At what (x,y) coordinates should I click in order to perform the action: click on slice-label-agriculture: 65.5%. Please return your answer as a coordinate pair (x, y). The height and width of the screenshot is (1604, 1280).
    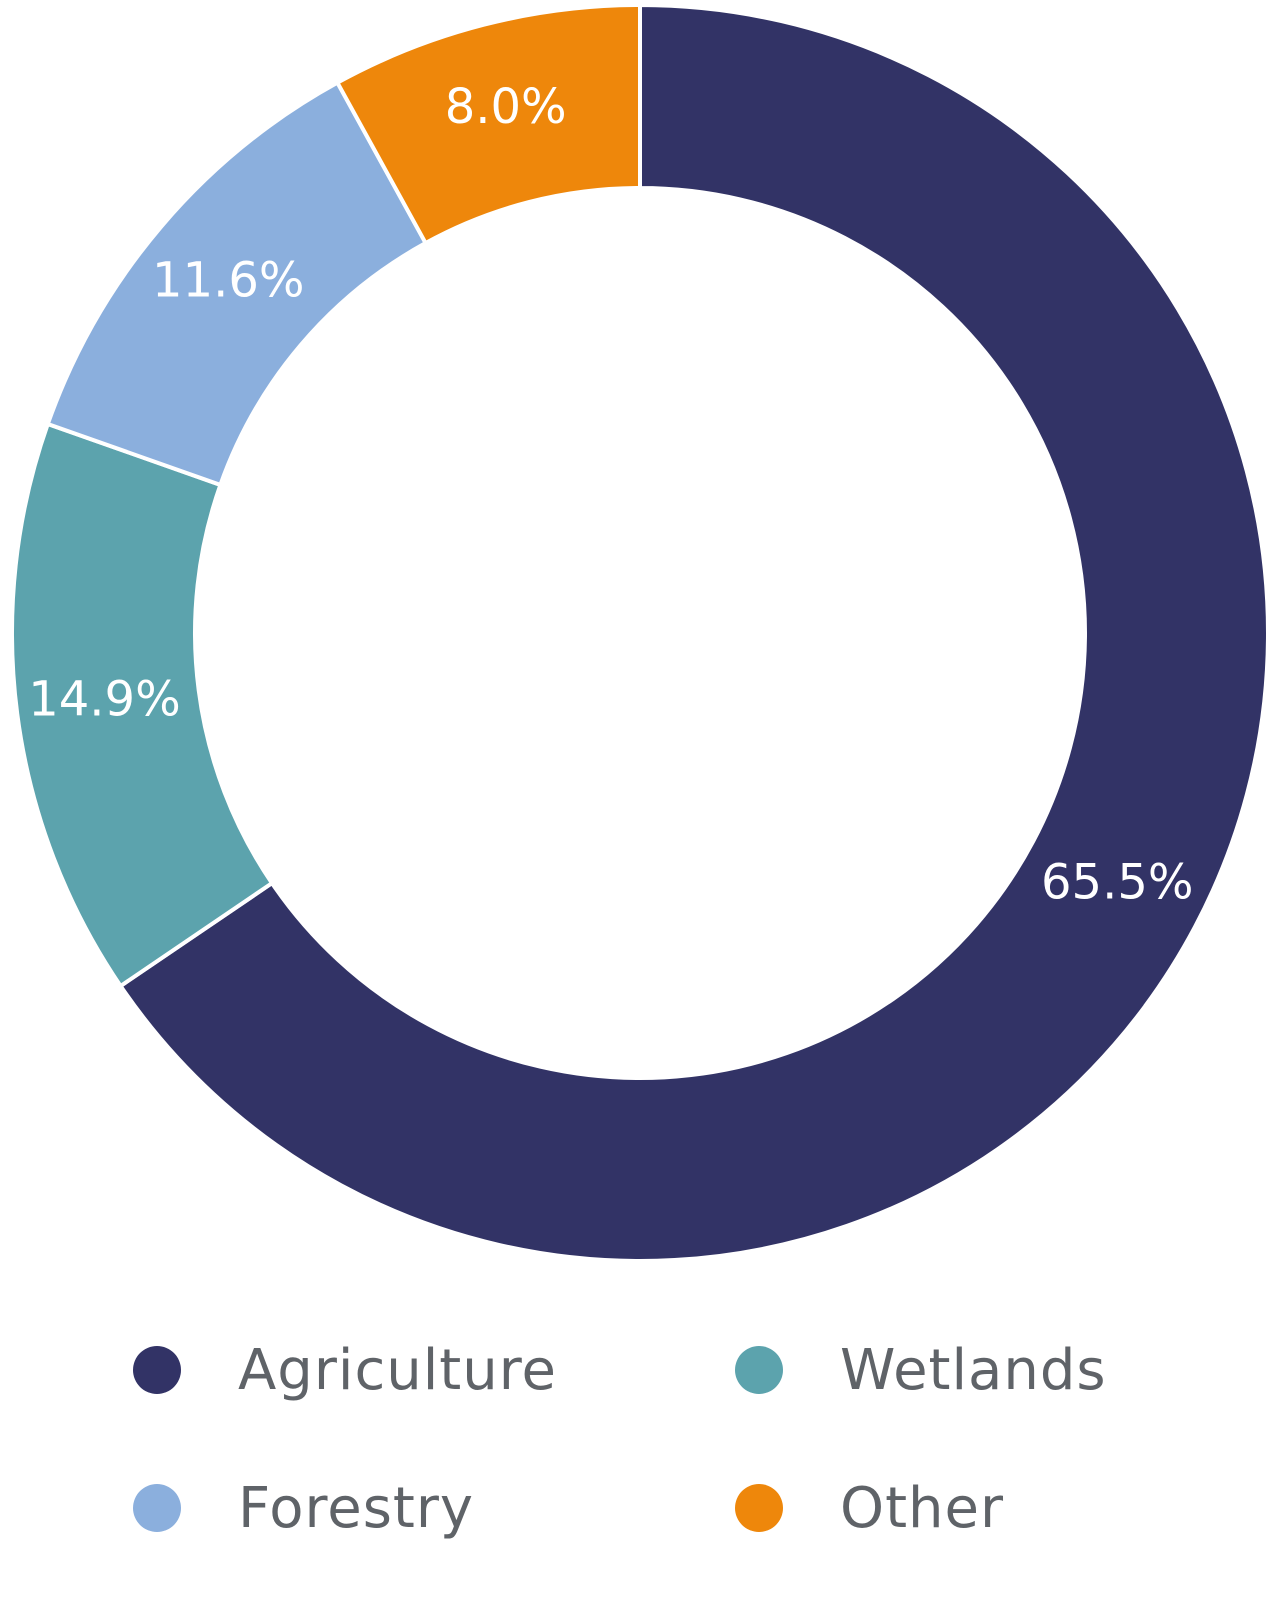
    Looking at the image, I should click on (1117, 883).